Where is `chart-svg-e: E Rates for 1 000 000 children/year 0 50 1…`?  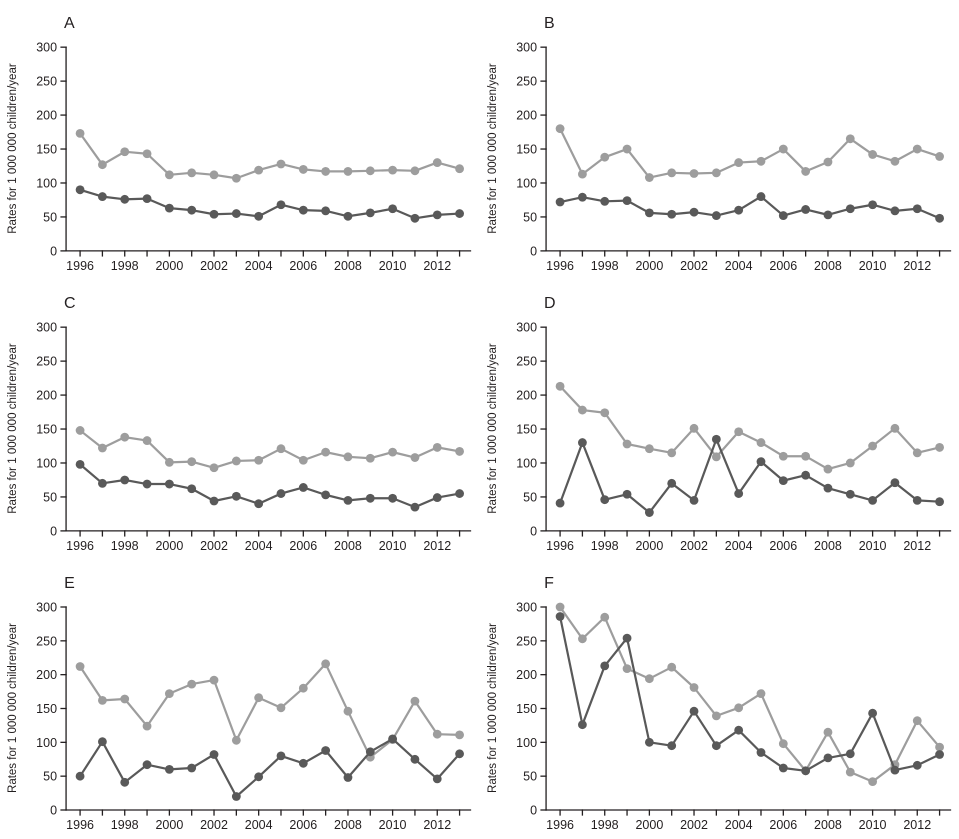 chart-svg-e: E Rates for 1 000 000 children/year 0 50 1… is located at coordinates (239, 703).